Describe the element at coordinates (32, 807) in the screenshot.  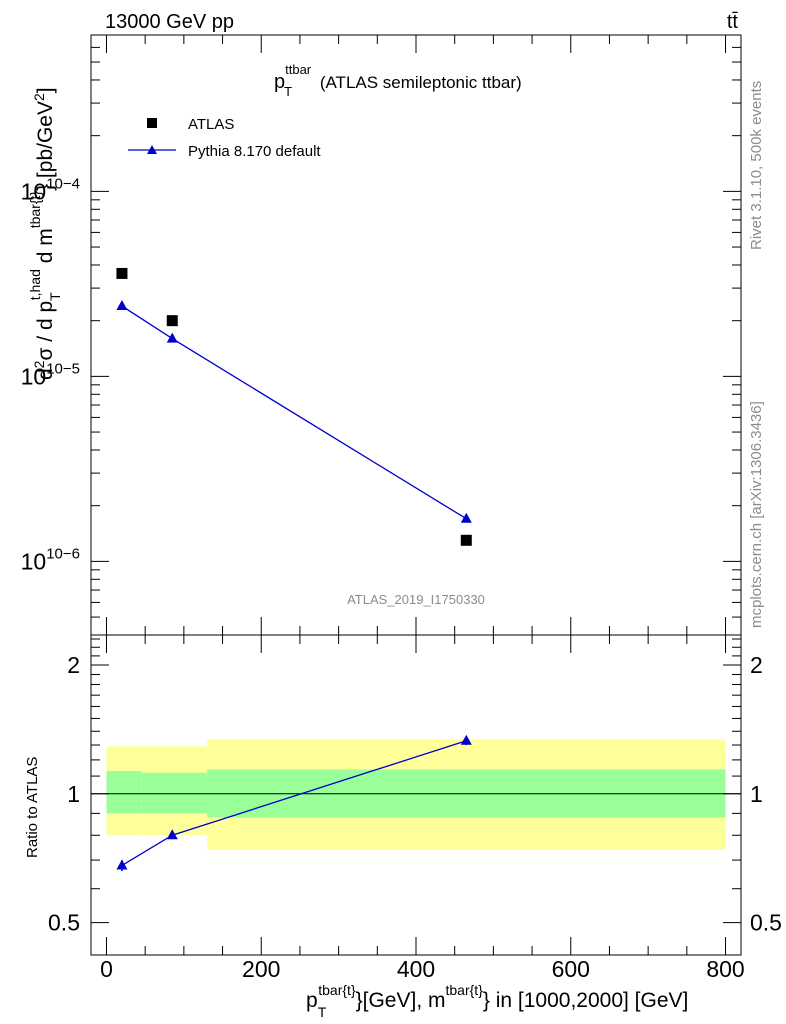
I see `ratio-y-axis-title: Ratio to ATLAS` at that location.